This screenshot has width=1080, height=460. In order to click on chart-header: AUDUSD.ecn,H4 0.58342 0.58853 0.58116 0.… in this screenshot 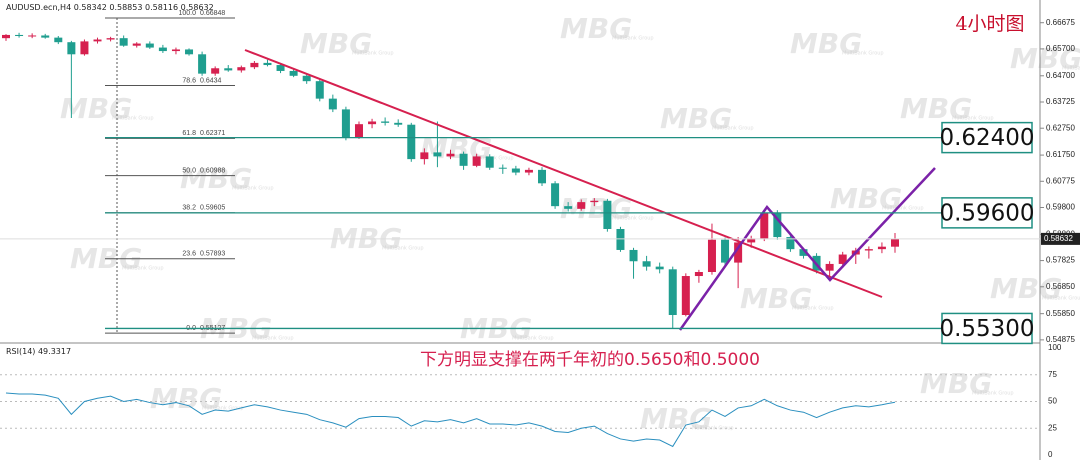, I will do `click(110, 7)`.